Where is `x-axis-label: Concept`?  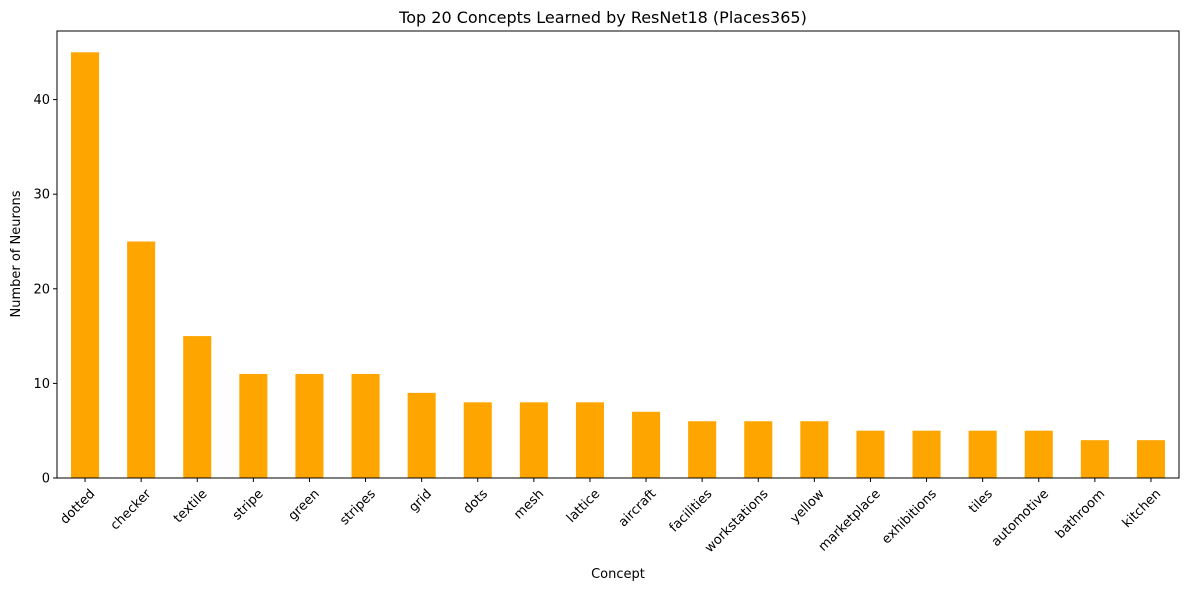
x-axis-label: Concept is located at coordinates (618, 574).